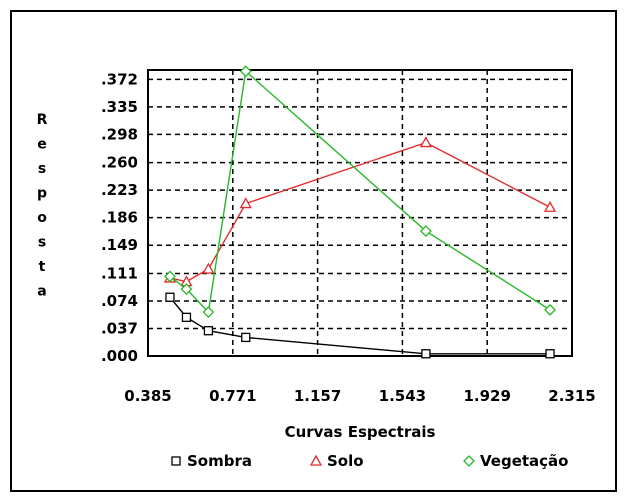 This screenshot has width=629, height=504. Describe the element at coordinates (42, 145) in the screenshot. I see `y-axis-label-letter: e` at that location.